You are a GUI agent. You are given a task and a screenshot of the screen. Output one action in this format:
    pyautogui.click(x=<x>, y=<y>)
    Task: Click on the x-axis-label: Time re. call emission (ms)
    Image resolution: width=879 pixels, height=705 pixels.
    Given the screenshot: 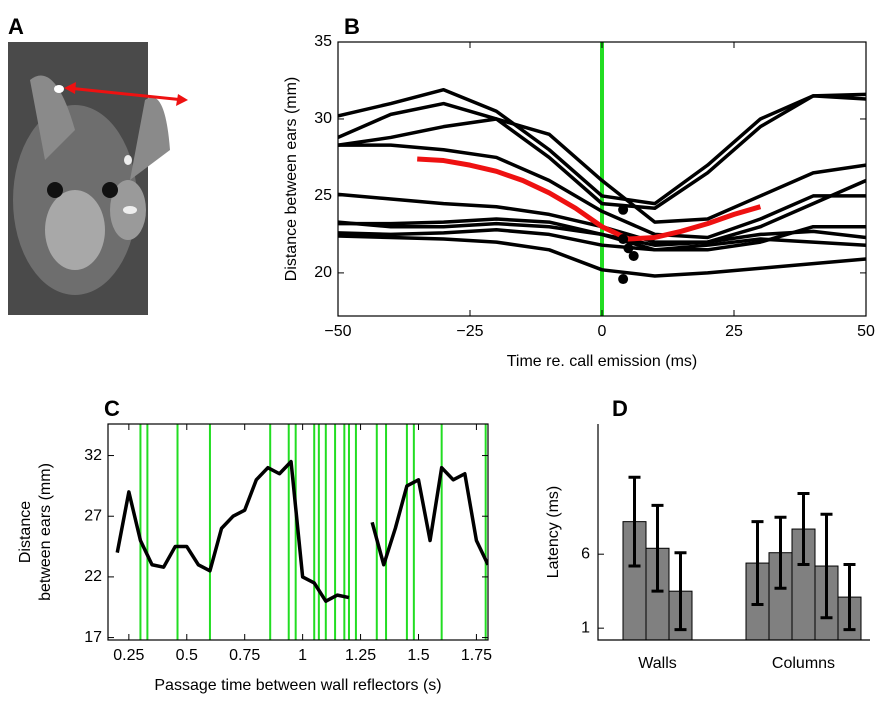 What is the action you would take?
    pyautogui.click(x=602, y=361)
    